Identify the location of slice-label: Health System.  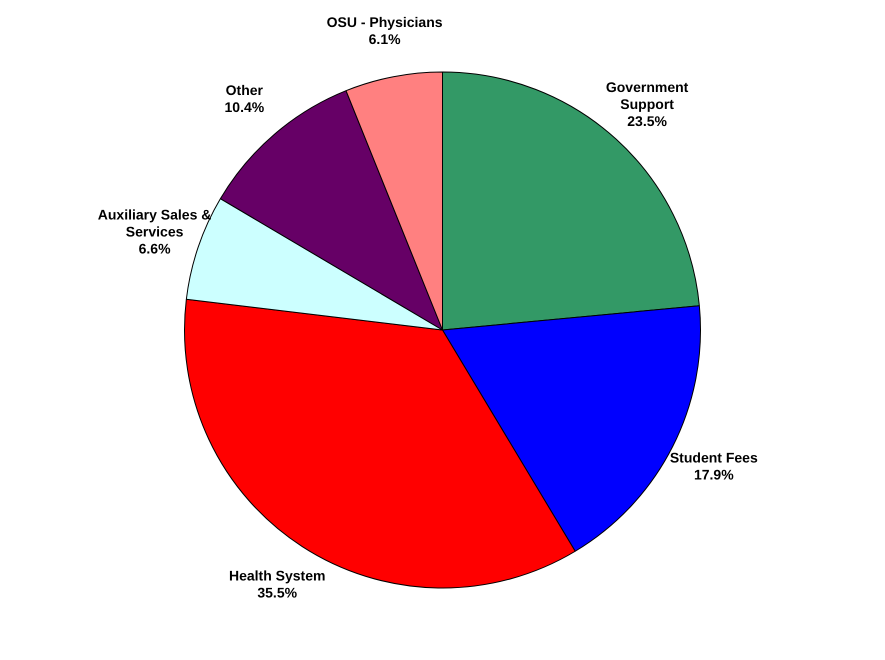
(277, 575).